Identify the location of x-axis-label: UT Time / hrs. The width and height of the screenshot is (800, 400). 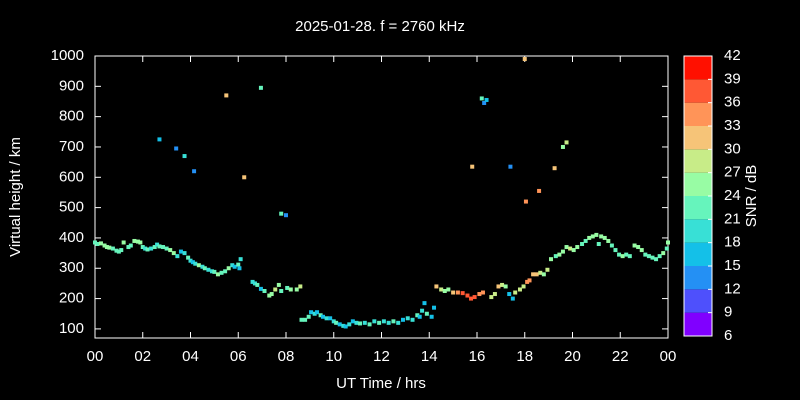
(381, 383).